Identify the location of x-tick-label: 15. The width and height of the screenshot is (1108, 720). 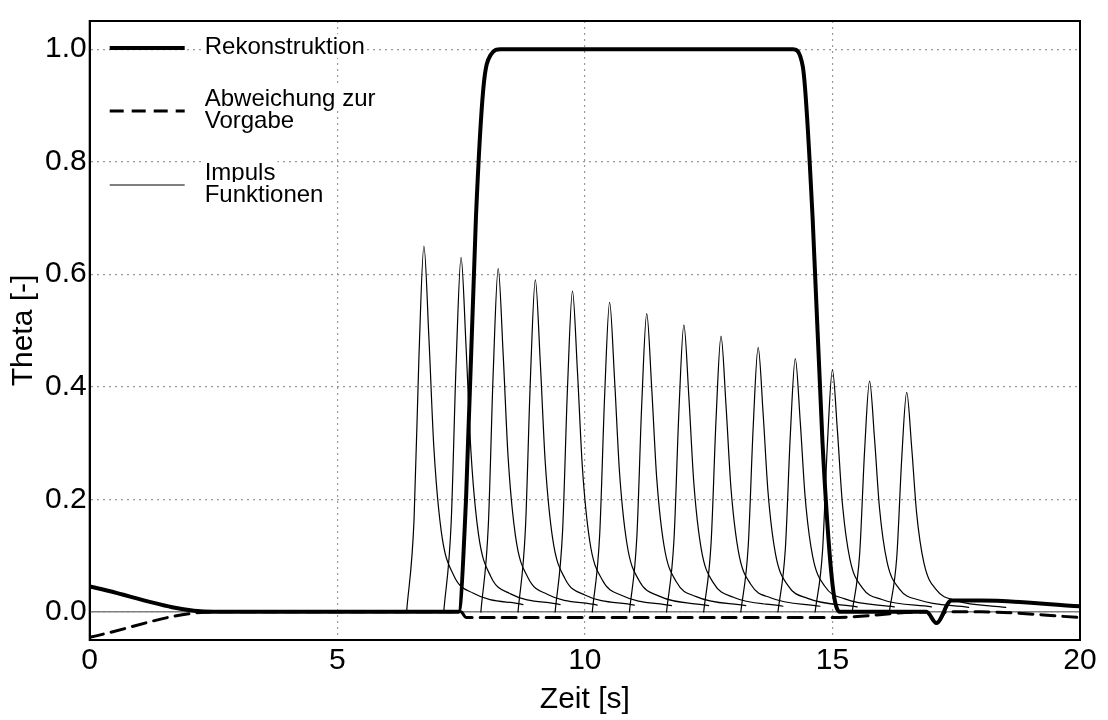
(832, 659).